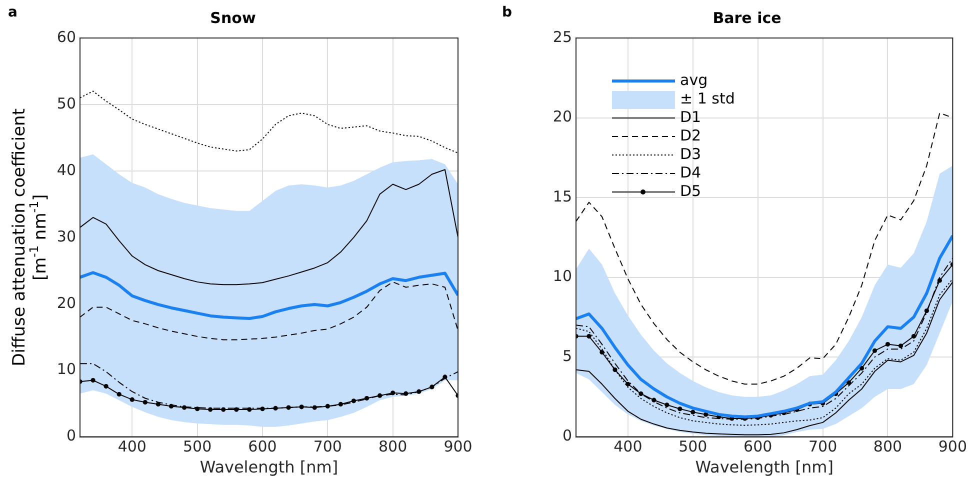 The height and width of the screenshot is (480, 969). What do you see at coordinates (707, 98) in the screenshot?
I see `annotation: ± 1 std` at bounding box center [707, 98].